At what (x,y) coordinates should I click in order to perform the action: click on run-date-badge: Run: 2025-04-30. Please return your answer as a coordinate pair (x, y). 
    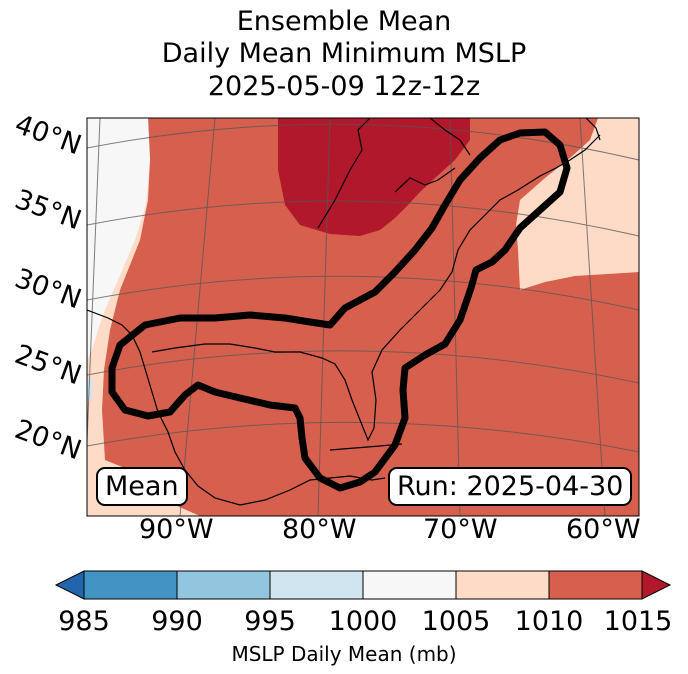
    Looking at the image, I should click on (510, 486).